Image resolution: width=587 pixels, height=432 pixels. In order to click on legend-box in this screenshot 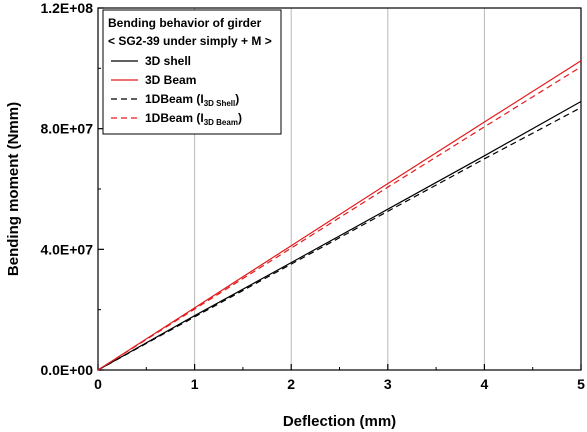, I will do `click(192, 72)`.